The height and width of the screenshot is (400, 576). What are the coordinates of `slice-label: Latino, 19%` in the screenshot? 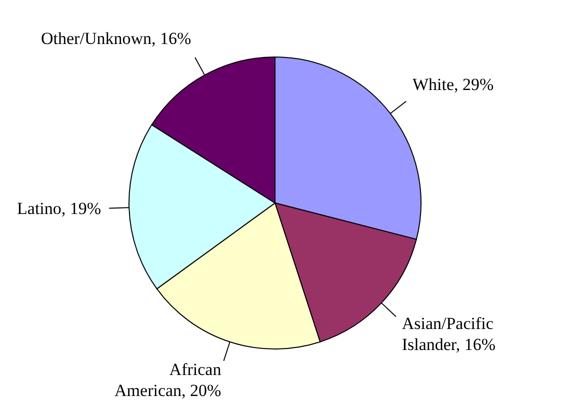 It's located at (59, 208).